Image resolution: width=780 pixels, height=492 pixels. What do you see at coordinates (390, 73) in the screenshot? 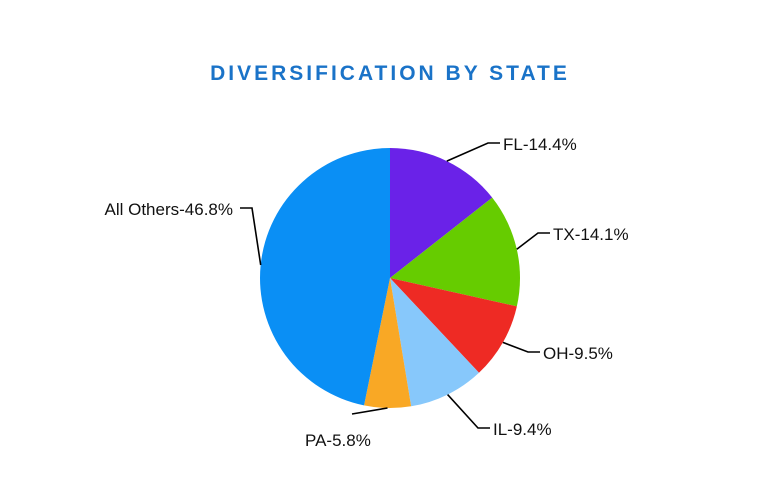
I see `chart-title: DIVERSIFICATION BY STATE` at bounding box center [390, 73].